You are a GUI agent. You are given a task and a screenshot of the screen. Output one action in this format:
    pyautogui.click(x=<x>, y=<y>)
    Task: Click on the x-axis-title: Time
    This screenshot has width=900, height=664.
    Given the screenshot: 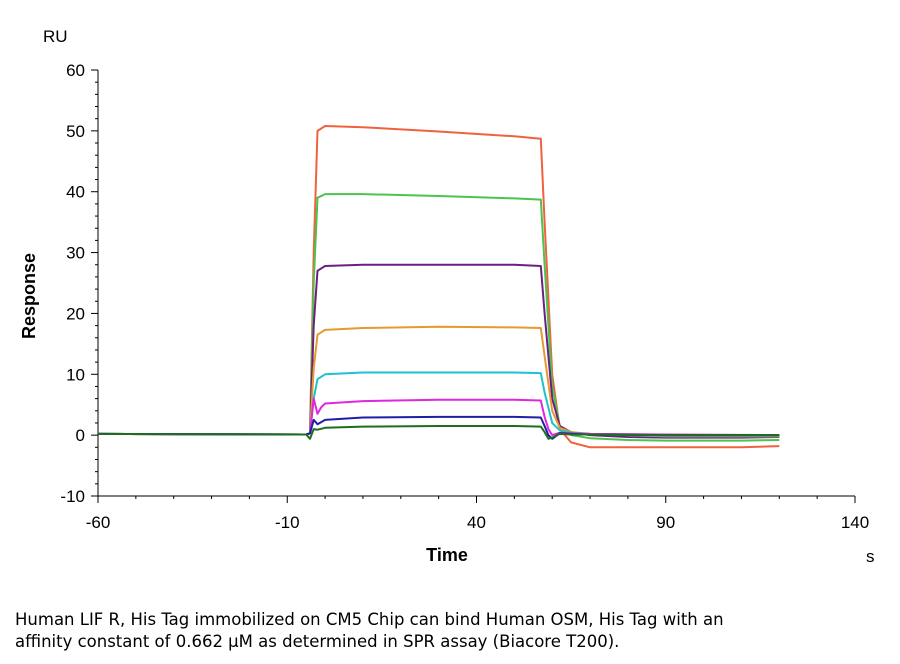 What is the action you would take?
    pyautogui.click(x=447, y=555)
    